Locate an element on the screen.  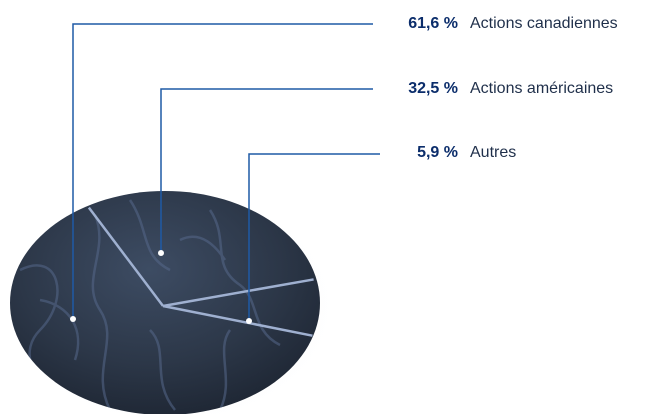
legend-row-autres: 5,9 % Autres is located at coordinates (502, 153).